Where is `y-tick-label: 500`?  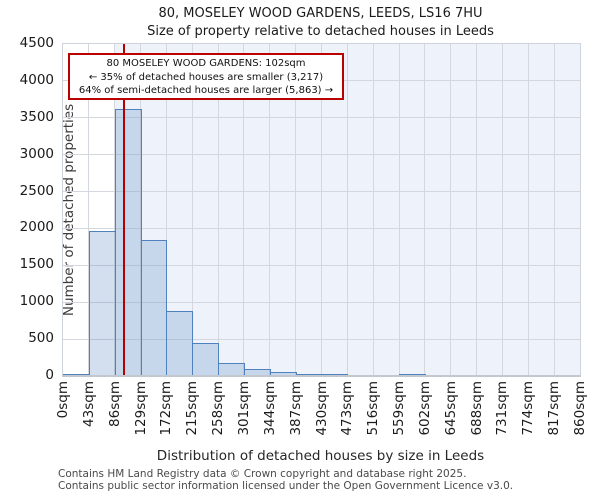 y-tick-label: 500 is located at coordinates (41, 338).